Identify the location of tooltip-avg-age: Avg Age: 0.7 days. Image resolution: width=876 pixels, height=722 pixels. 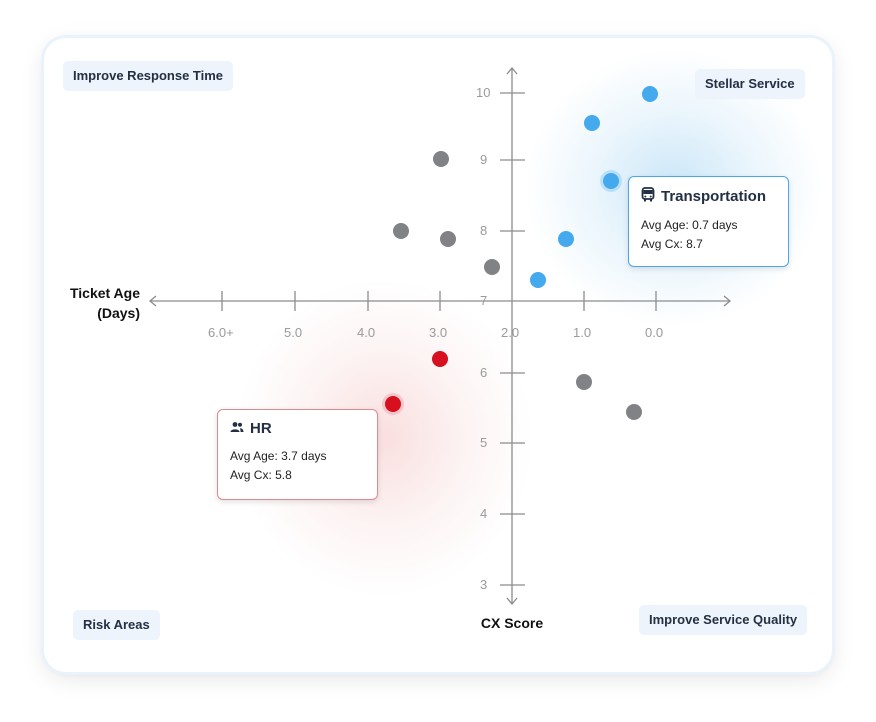
(689, 225).